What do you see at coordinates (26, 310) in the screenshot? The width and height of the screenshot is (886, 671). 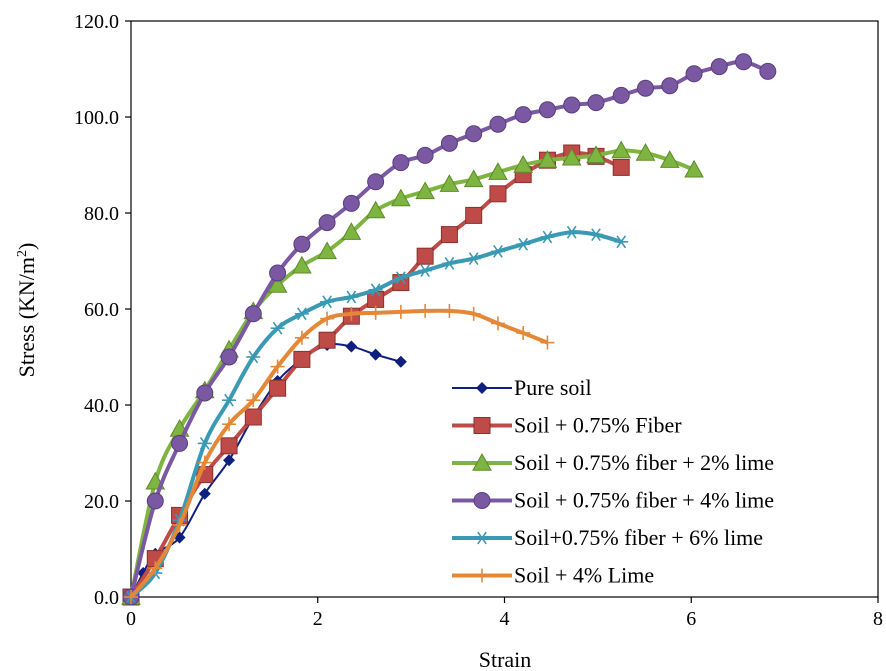 I see `y-axis-title: Stress (KN/m2)` at bounding box center [26, 310].